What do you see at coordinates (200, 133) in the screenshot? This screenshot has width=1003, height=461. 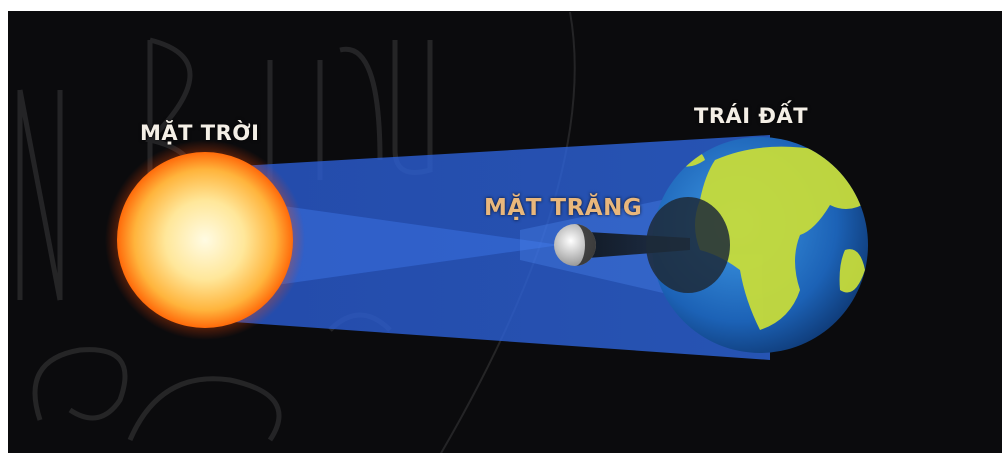 I see `sun-label: MẶT TRỜI` at bounding box center [200, 133].